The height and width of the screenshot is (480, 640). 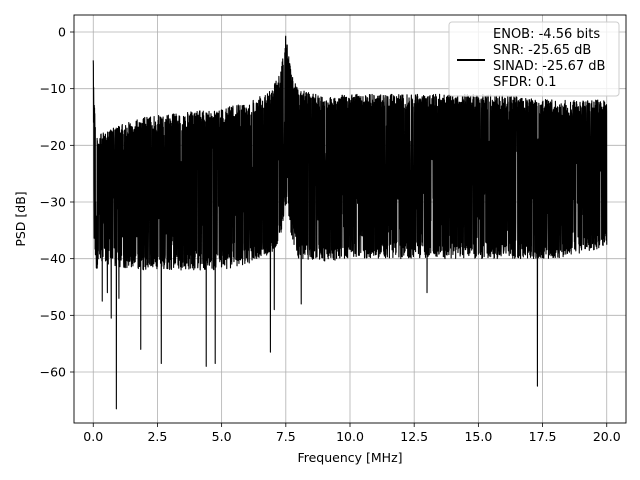 What do you see at coordinates (549, 66) in the screenshot?
I see `legend-line-sinad: SINAD: -25.67 dB` at bounding box center [549, 66].